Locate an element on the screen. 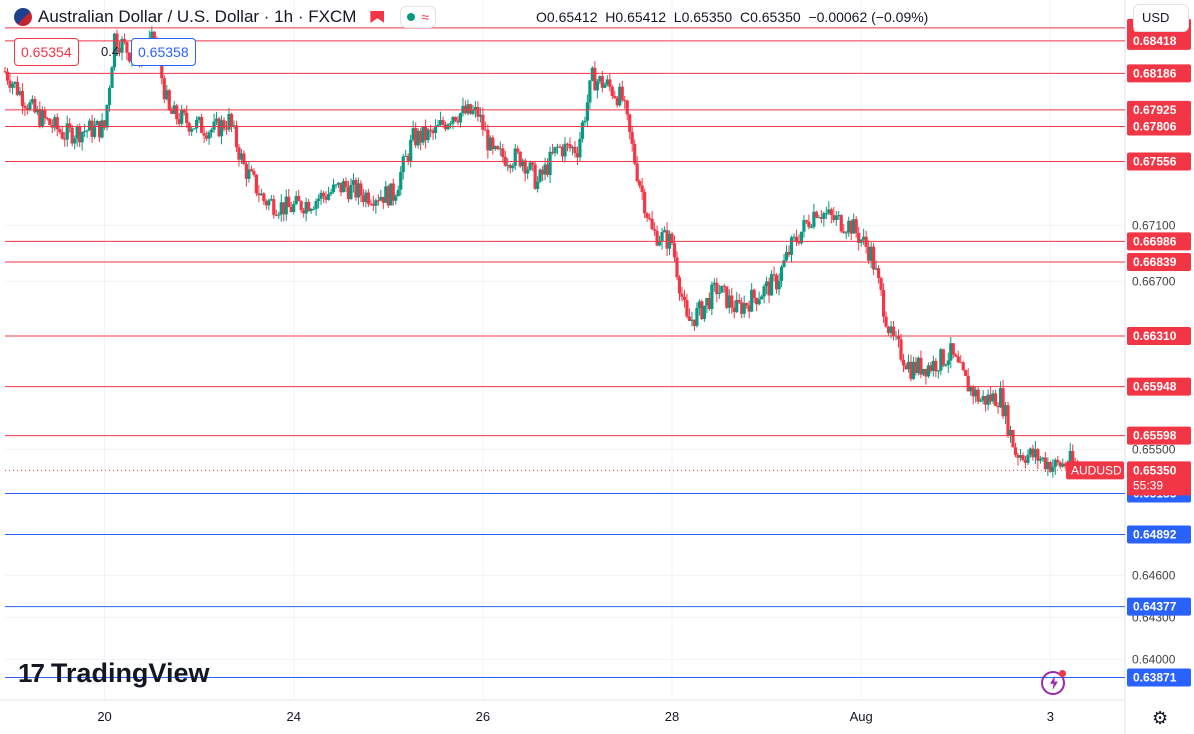 Image resolution: width=1194 pixels, height=734 pixels. lightning-icon is located at coordinates (1053, 682).